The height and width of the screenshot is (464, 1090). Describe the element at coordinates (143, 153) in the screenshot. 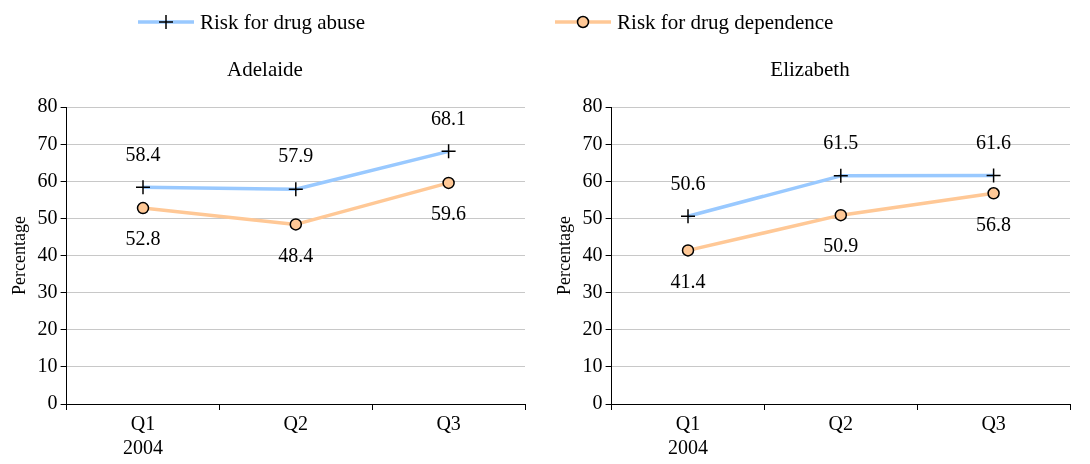

I see `data-label: 58.4` at that location.